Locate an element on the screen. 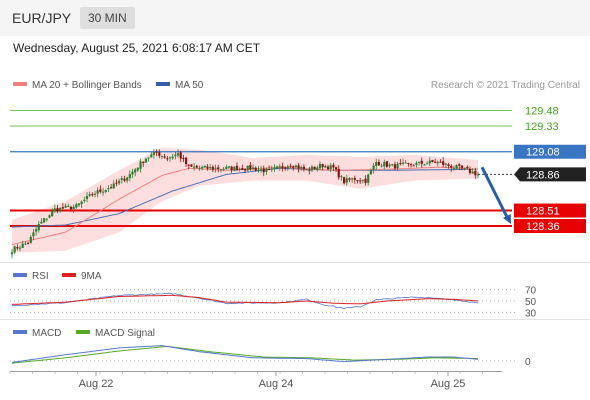 This screenshot has width=590, height=400. legend-label-macd-signal: MACD Signal is located at coordinates (125, 333).